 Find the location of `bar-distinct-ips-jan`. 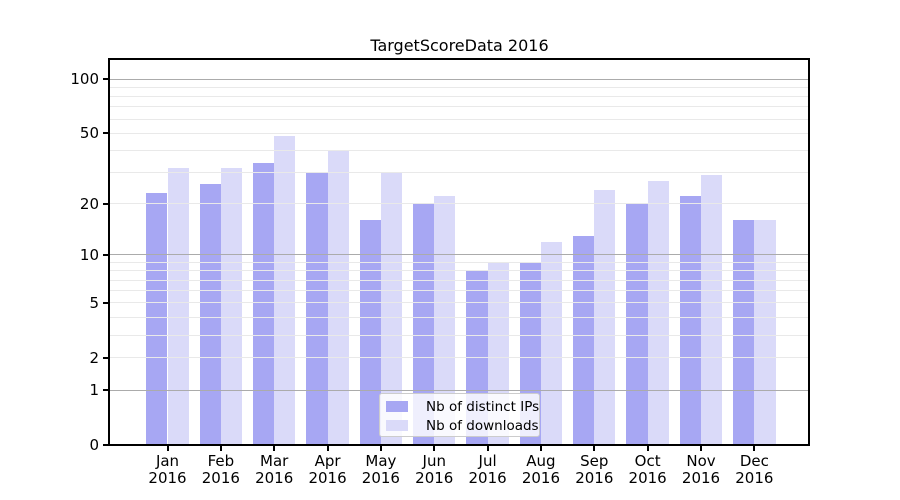

bar-distinct-ips-jan is located at coordinates (157, 318).